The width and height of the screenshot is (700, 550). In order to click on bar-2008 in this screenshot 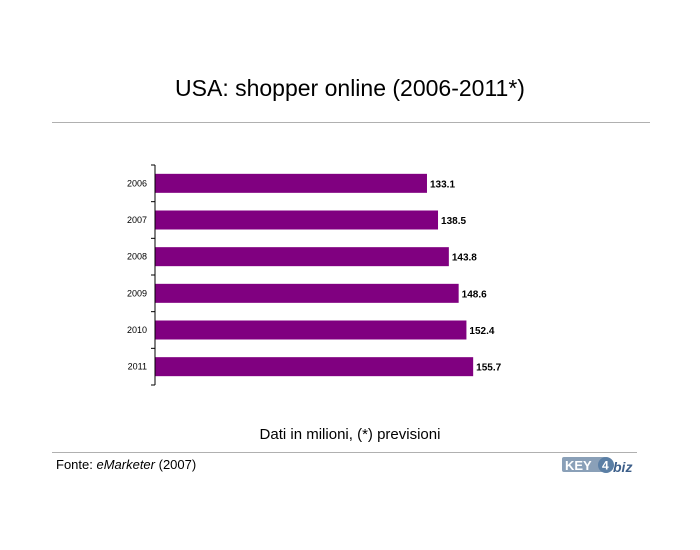, I will do `click(302, 257)`.